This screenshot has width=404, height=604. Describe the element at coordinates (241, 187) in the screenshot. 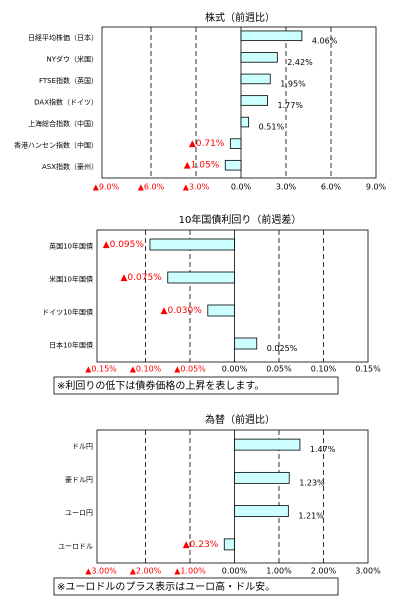

I see `x-tick-label: 0.0%` at that location.